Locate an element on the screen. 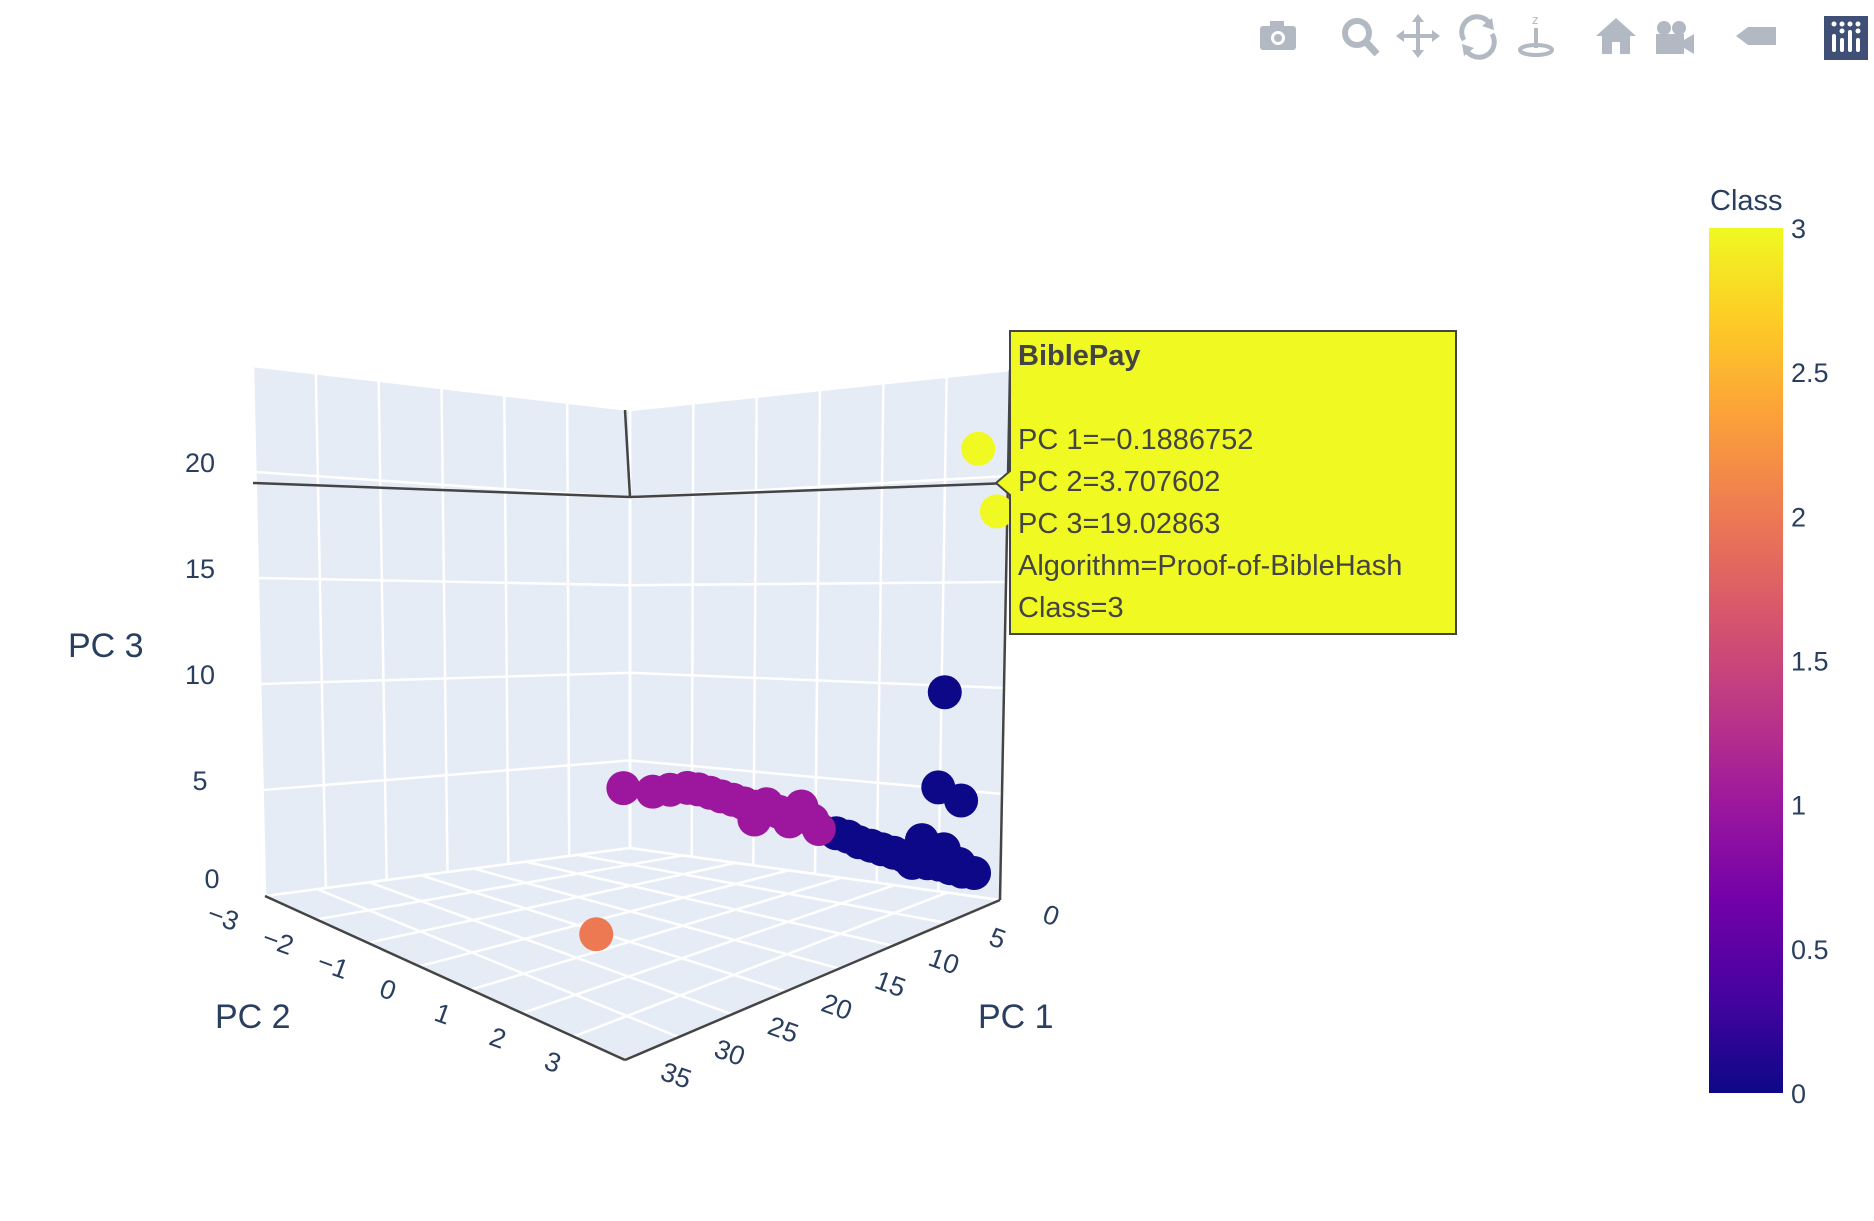  plotly-logo-icon is located at coordinates (1846, 36).